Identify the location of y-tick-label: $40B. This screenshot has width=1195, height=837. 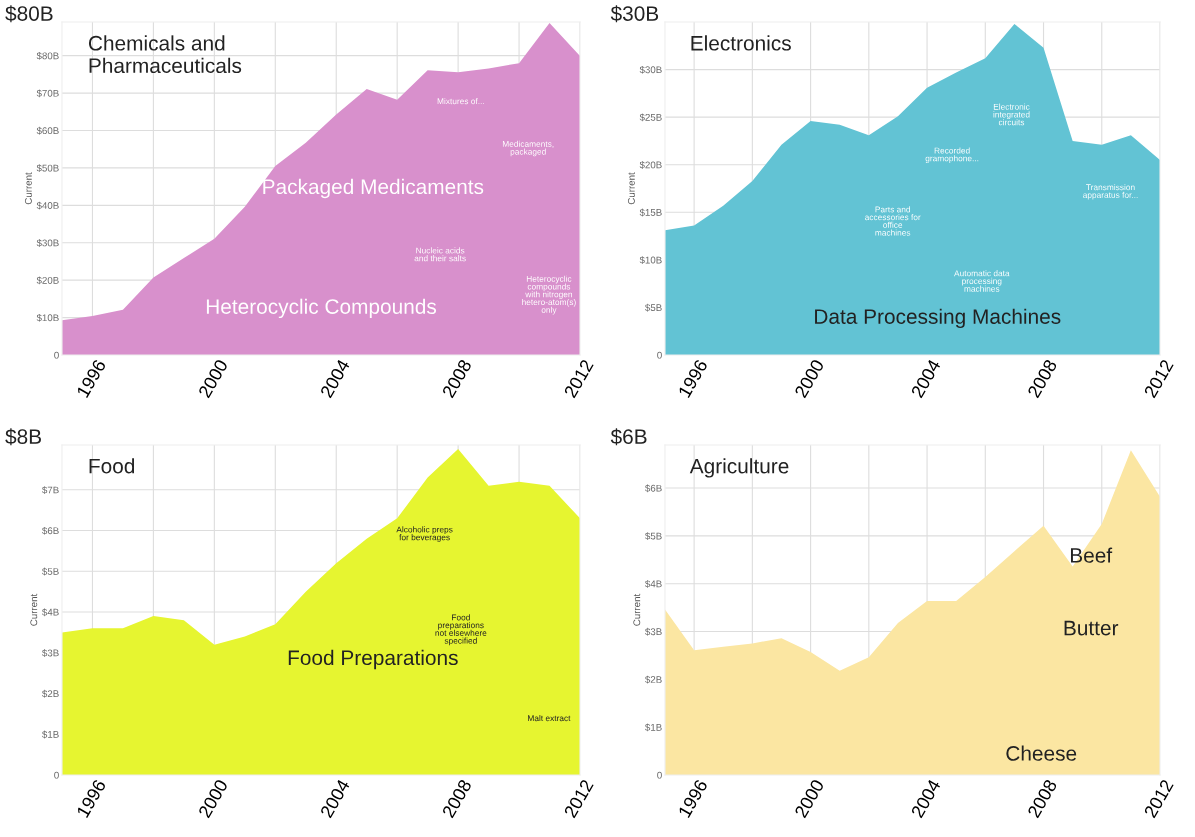
(47, 205).